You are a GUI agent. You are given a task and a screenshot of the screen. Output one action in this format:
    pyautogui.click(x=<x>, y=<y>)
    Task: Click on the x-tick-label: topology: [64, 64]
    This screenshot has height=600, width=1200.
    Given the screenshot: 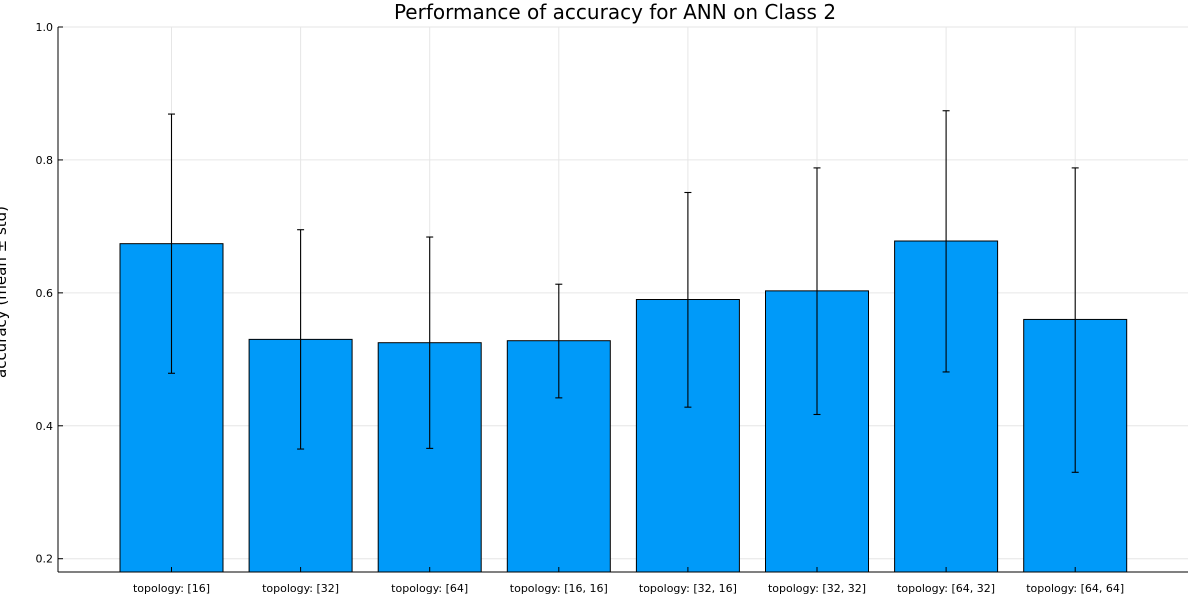 What is the action you would take?
    pyautogui.click(x=1075, y=588)
    